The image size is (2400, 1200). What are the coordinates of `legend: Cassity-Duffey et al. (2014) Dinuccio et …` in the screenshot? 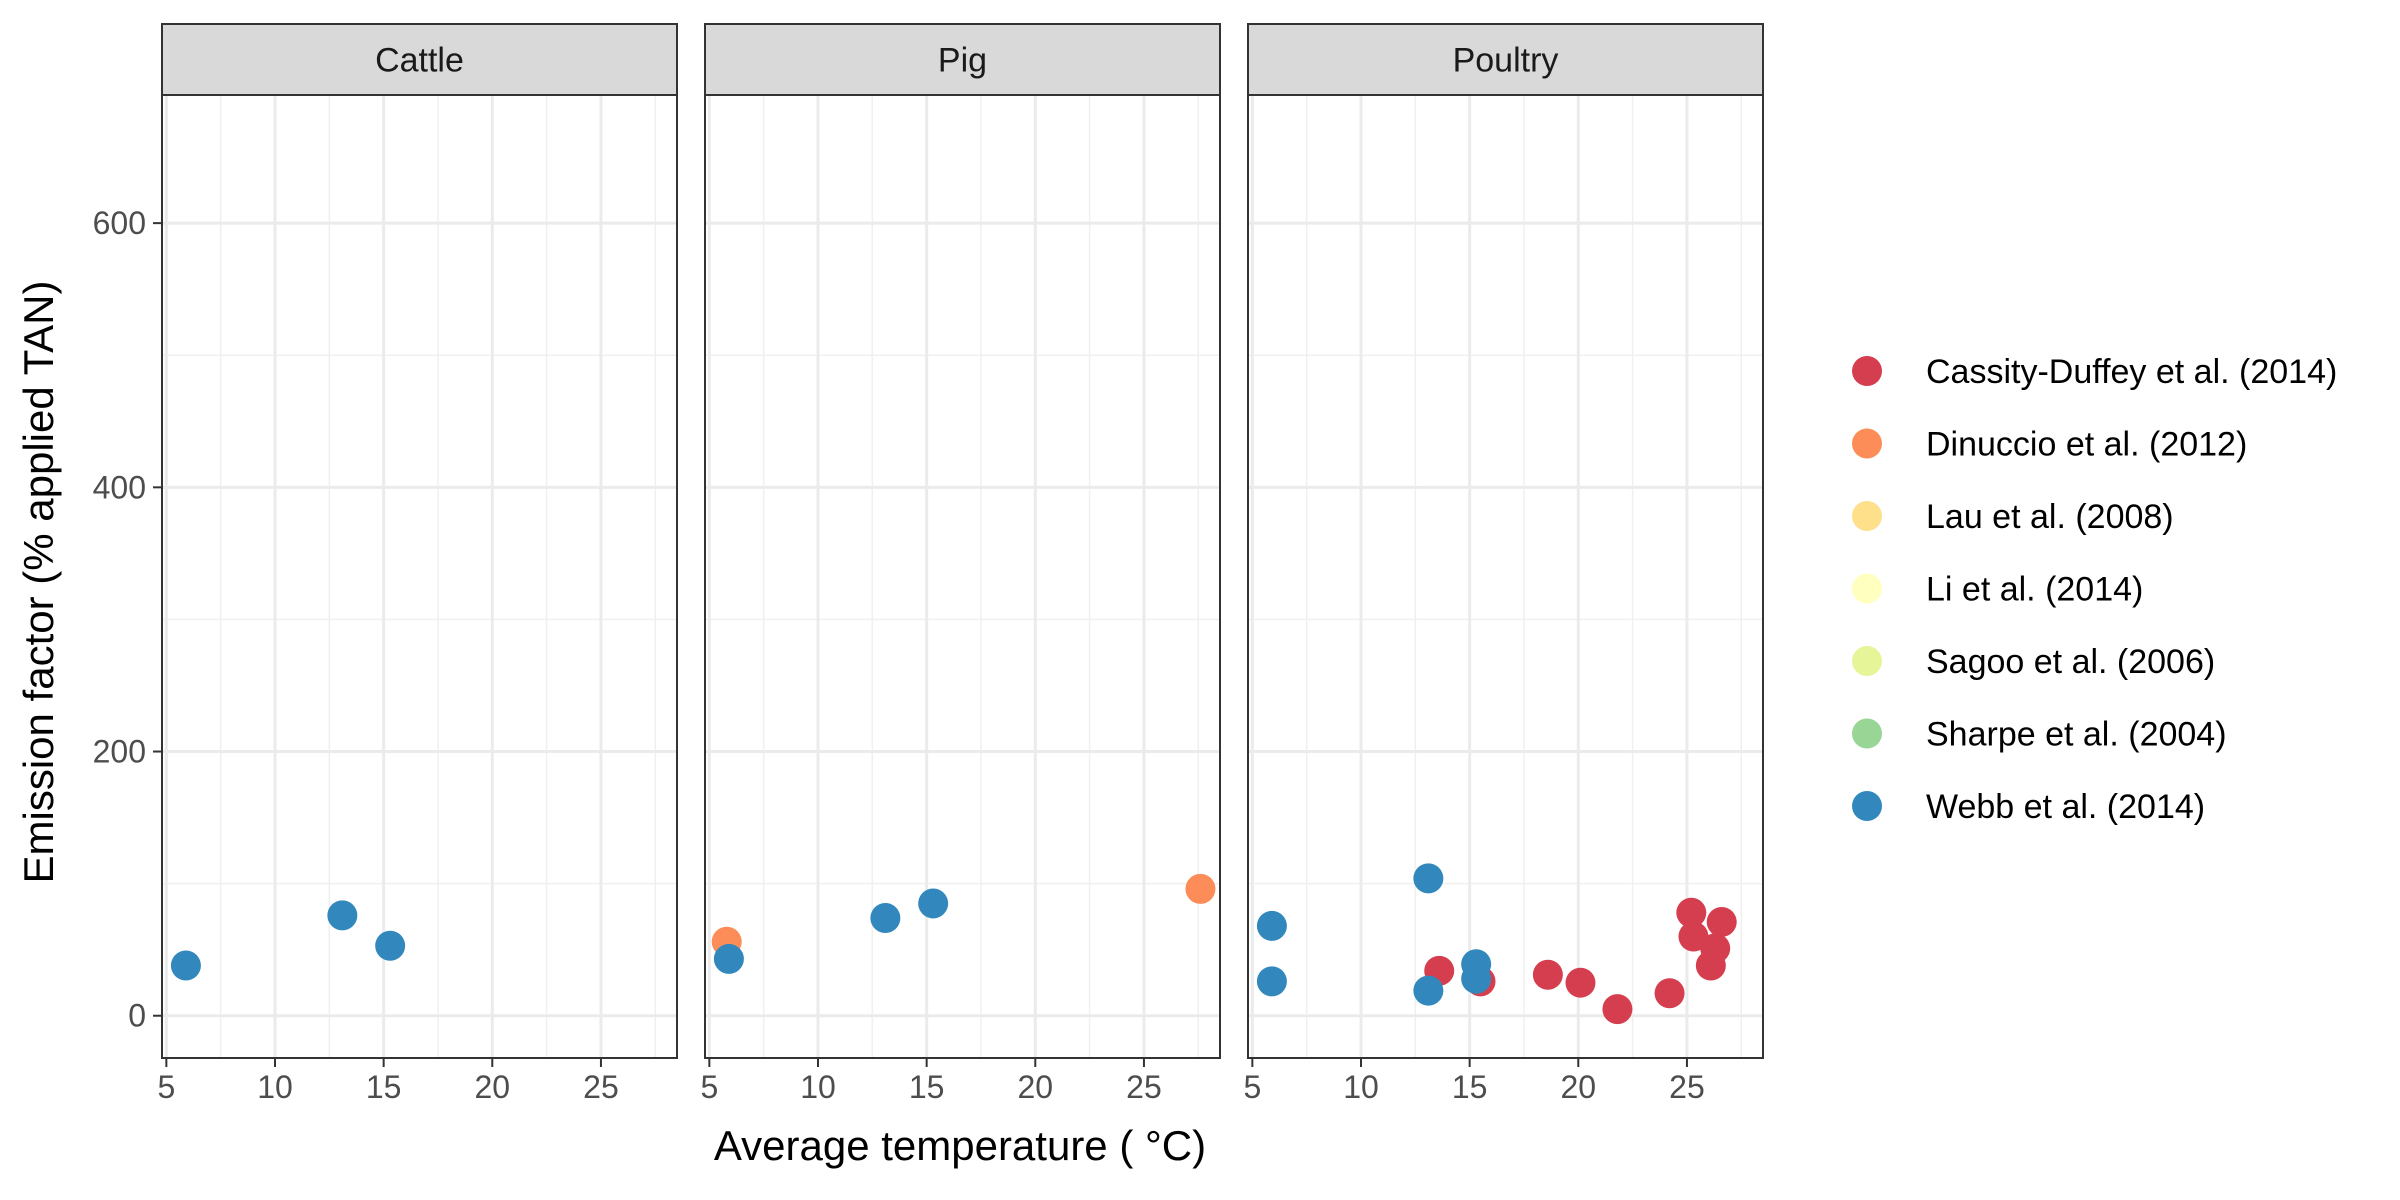 It's located at (2094, 589).